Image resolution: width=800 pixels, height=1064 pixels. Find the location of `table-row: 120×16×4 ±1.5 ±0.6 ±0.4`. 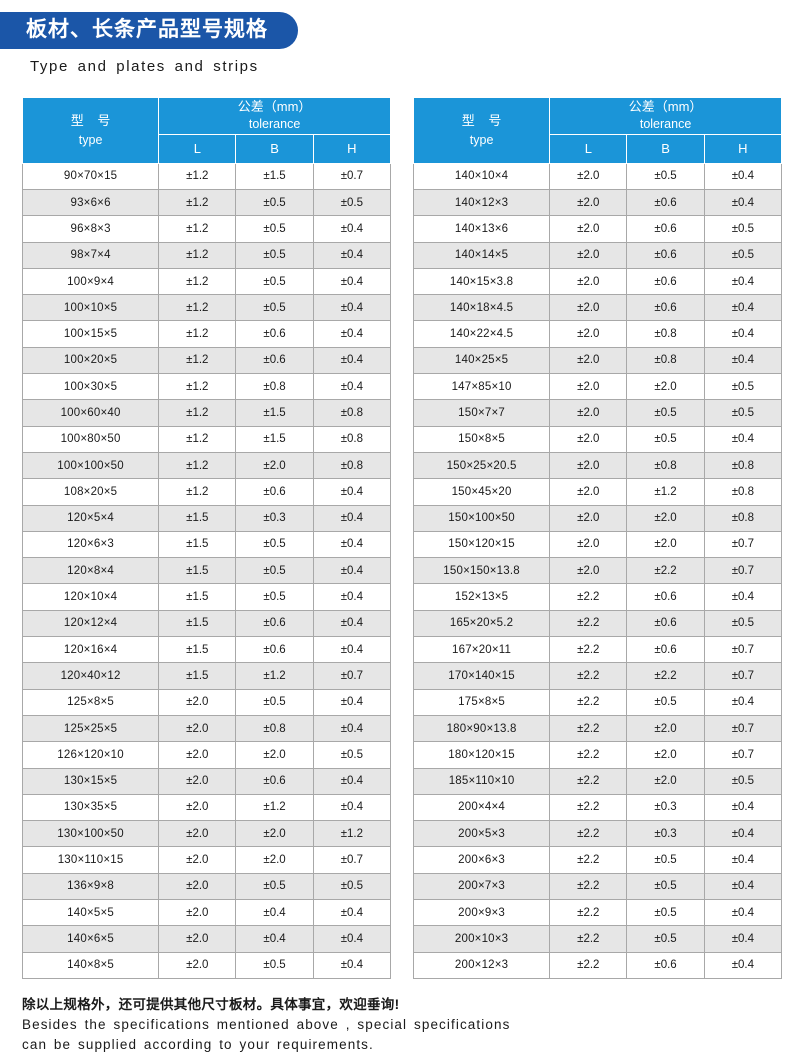

table-row: 120×16×4 ±1.5 ±0.6 ±0.4 is located at coordinates (206, 650).